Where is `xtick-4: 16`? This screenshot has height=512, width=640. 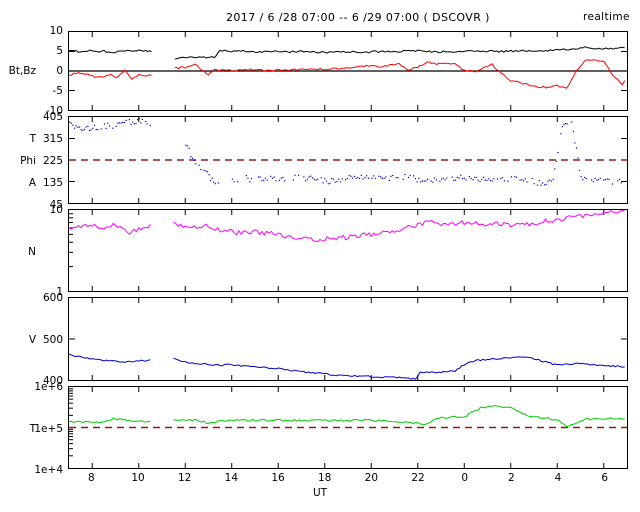
xtick-4: 16 is located at coordinates (278, 478).